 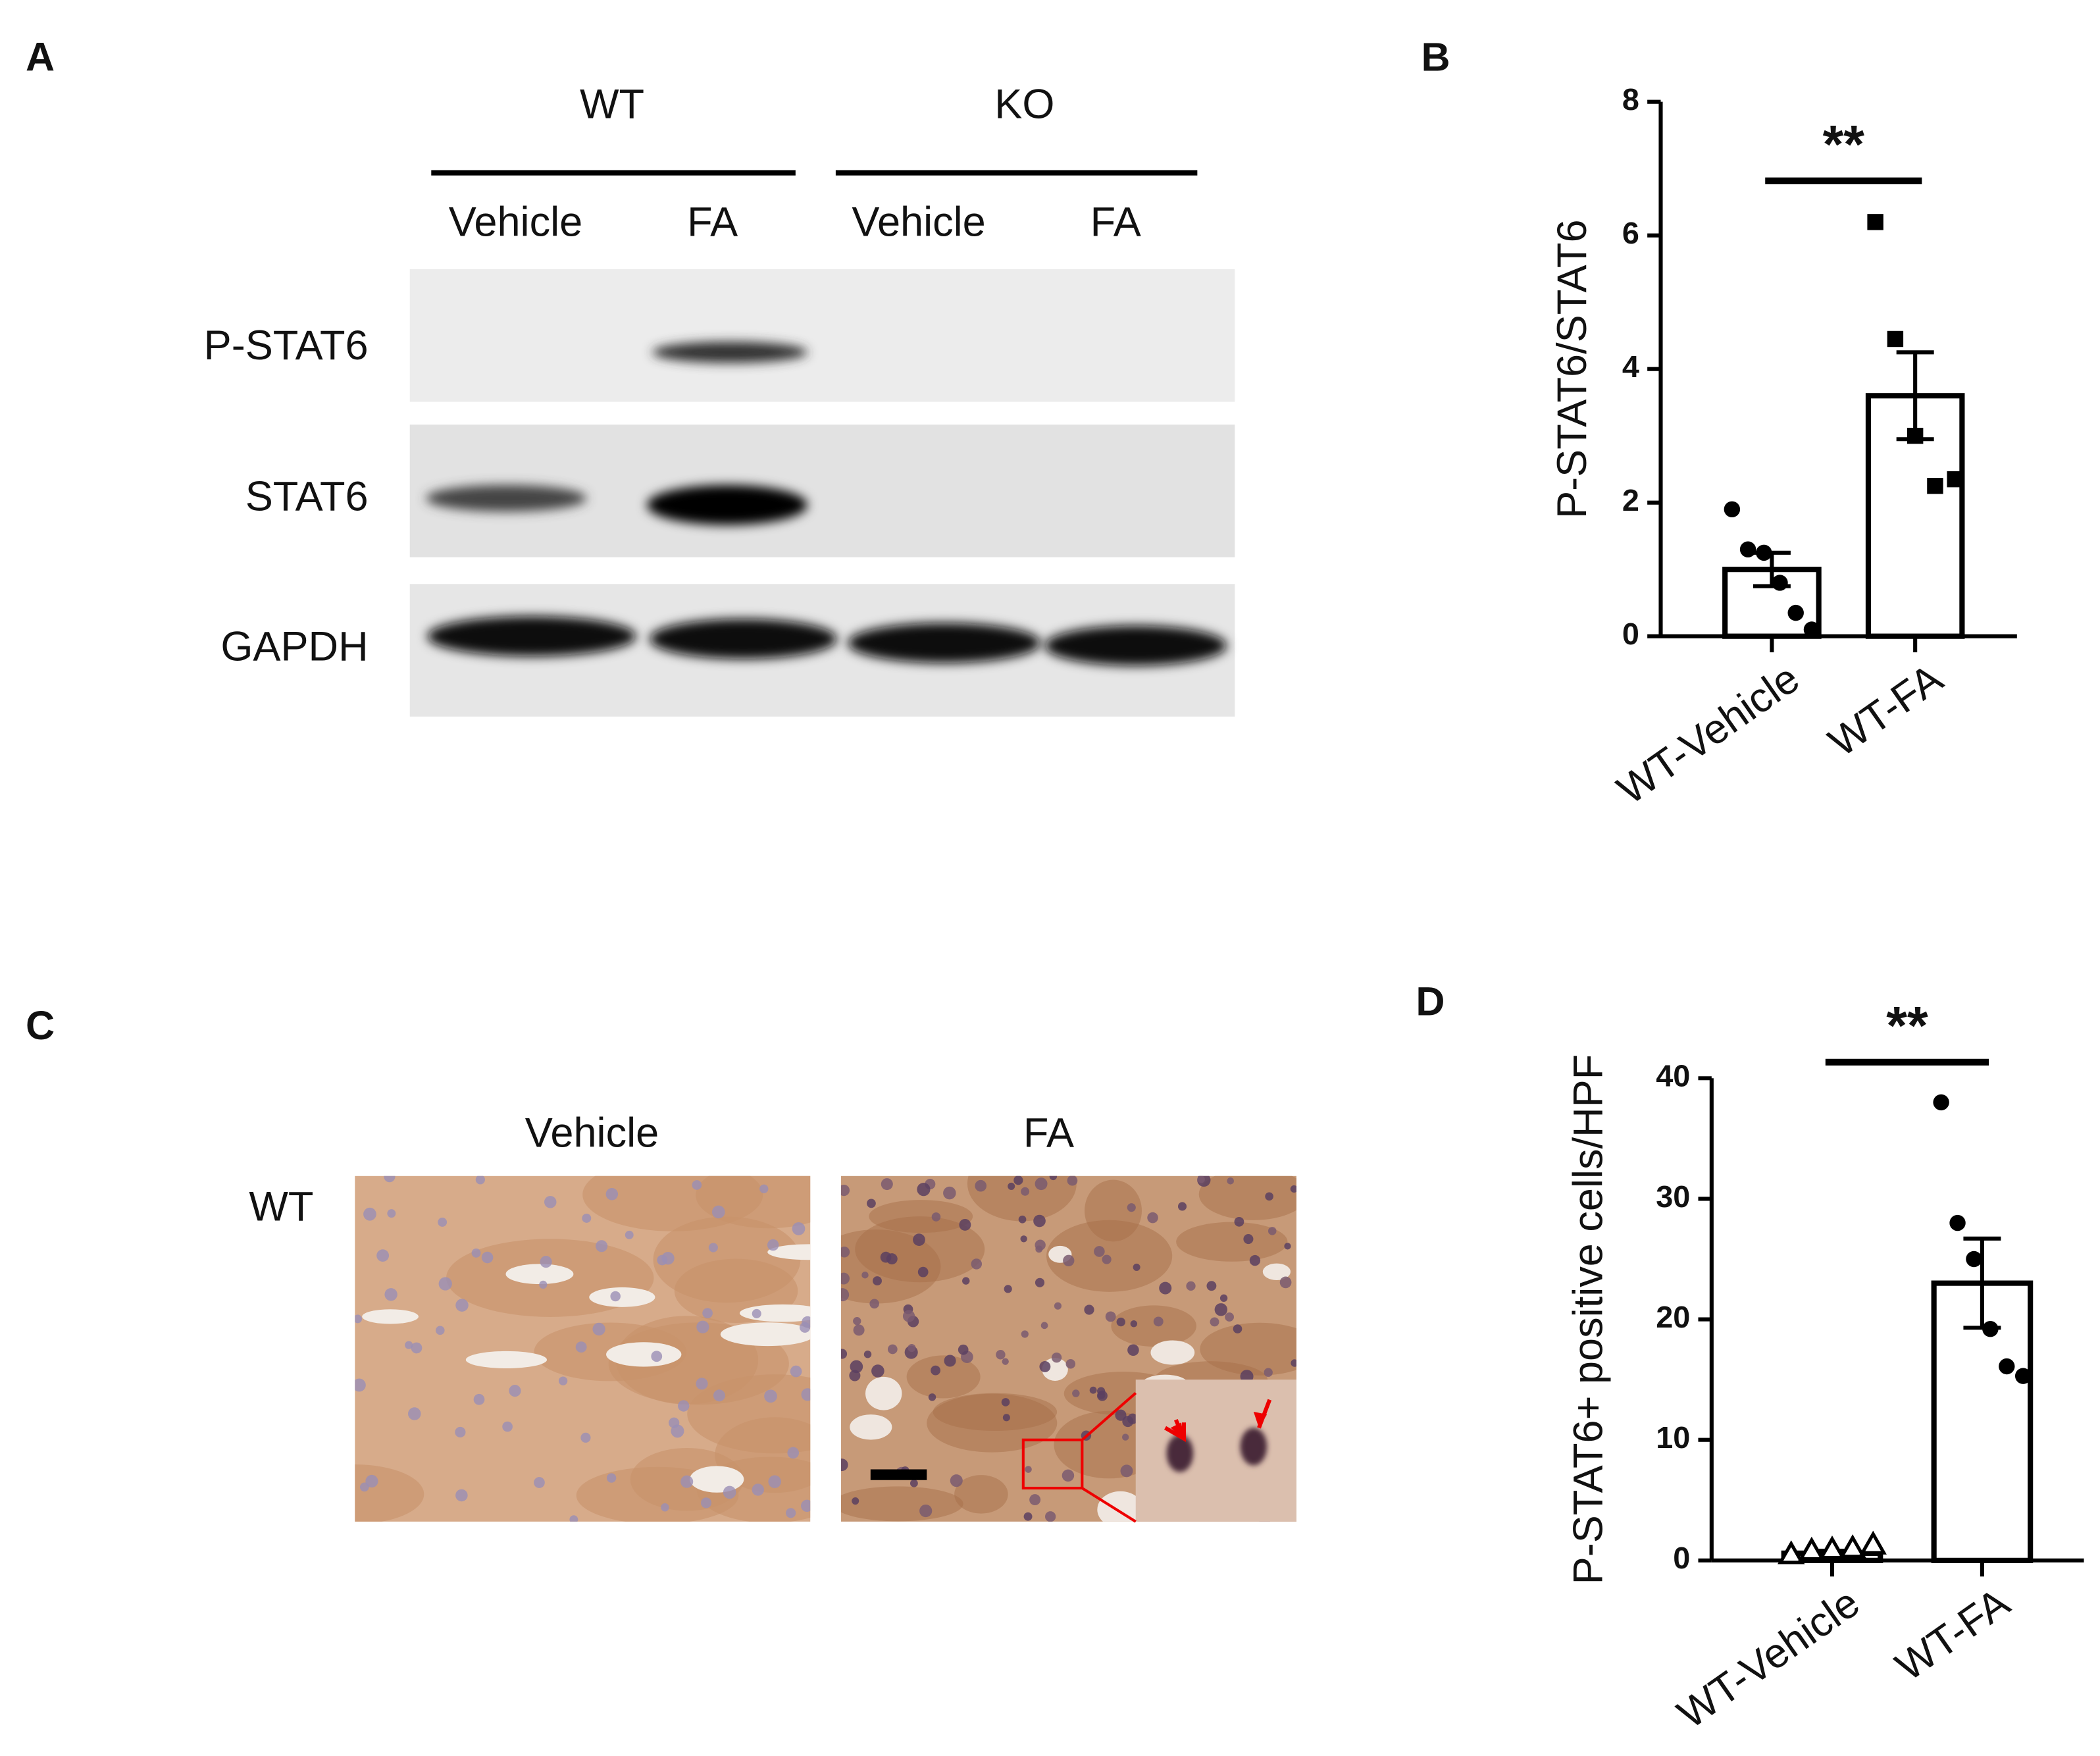 I want to click on group-label: KO, so click(x=1024, y=104).